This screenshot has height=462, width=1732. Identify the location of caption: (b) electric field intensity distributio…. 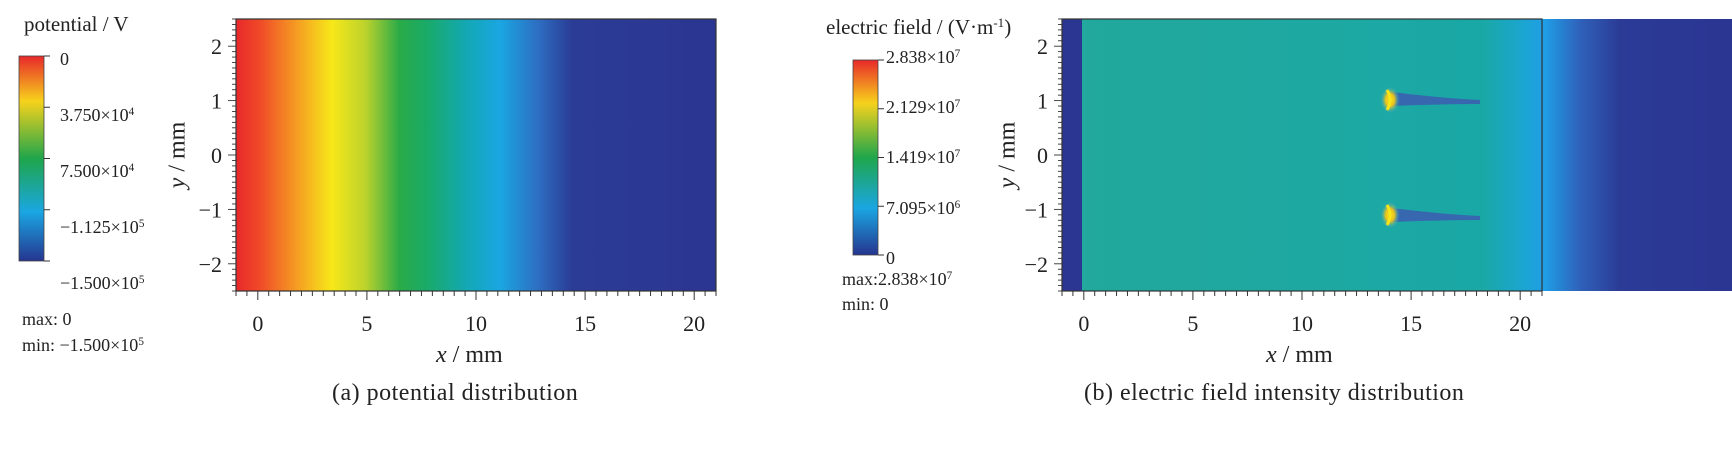
(1274, 393).